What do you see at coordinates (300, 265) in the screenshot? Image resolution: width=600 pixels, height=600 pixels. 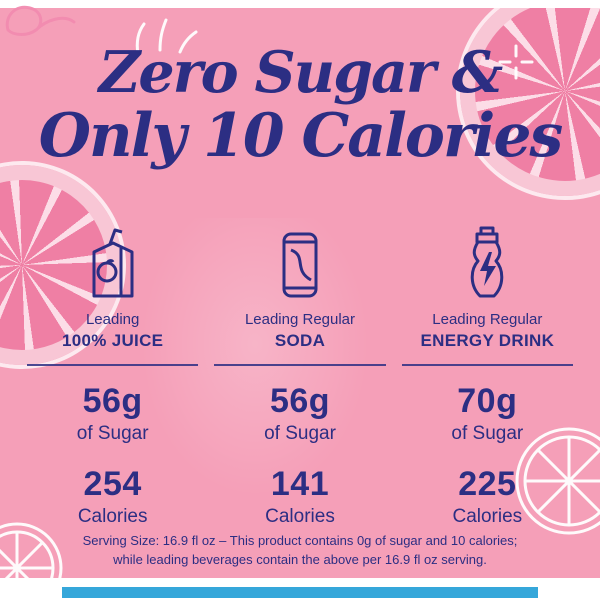 I see `soda-can-icon` at bounding box center [300, 265].